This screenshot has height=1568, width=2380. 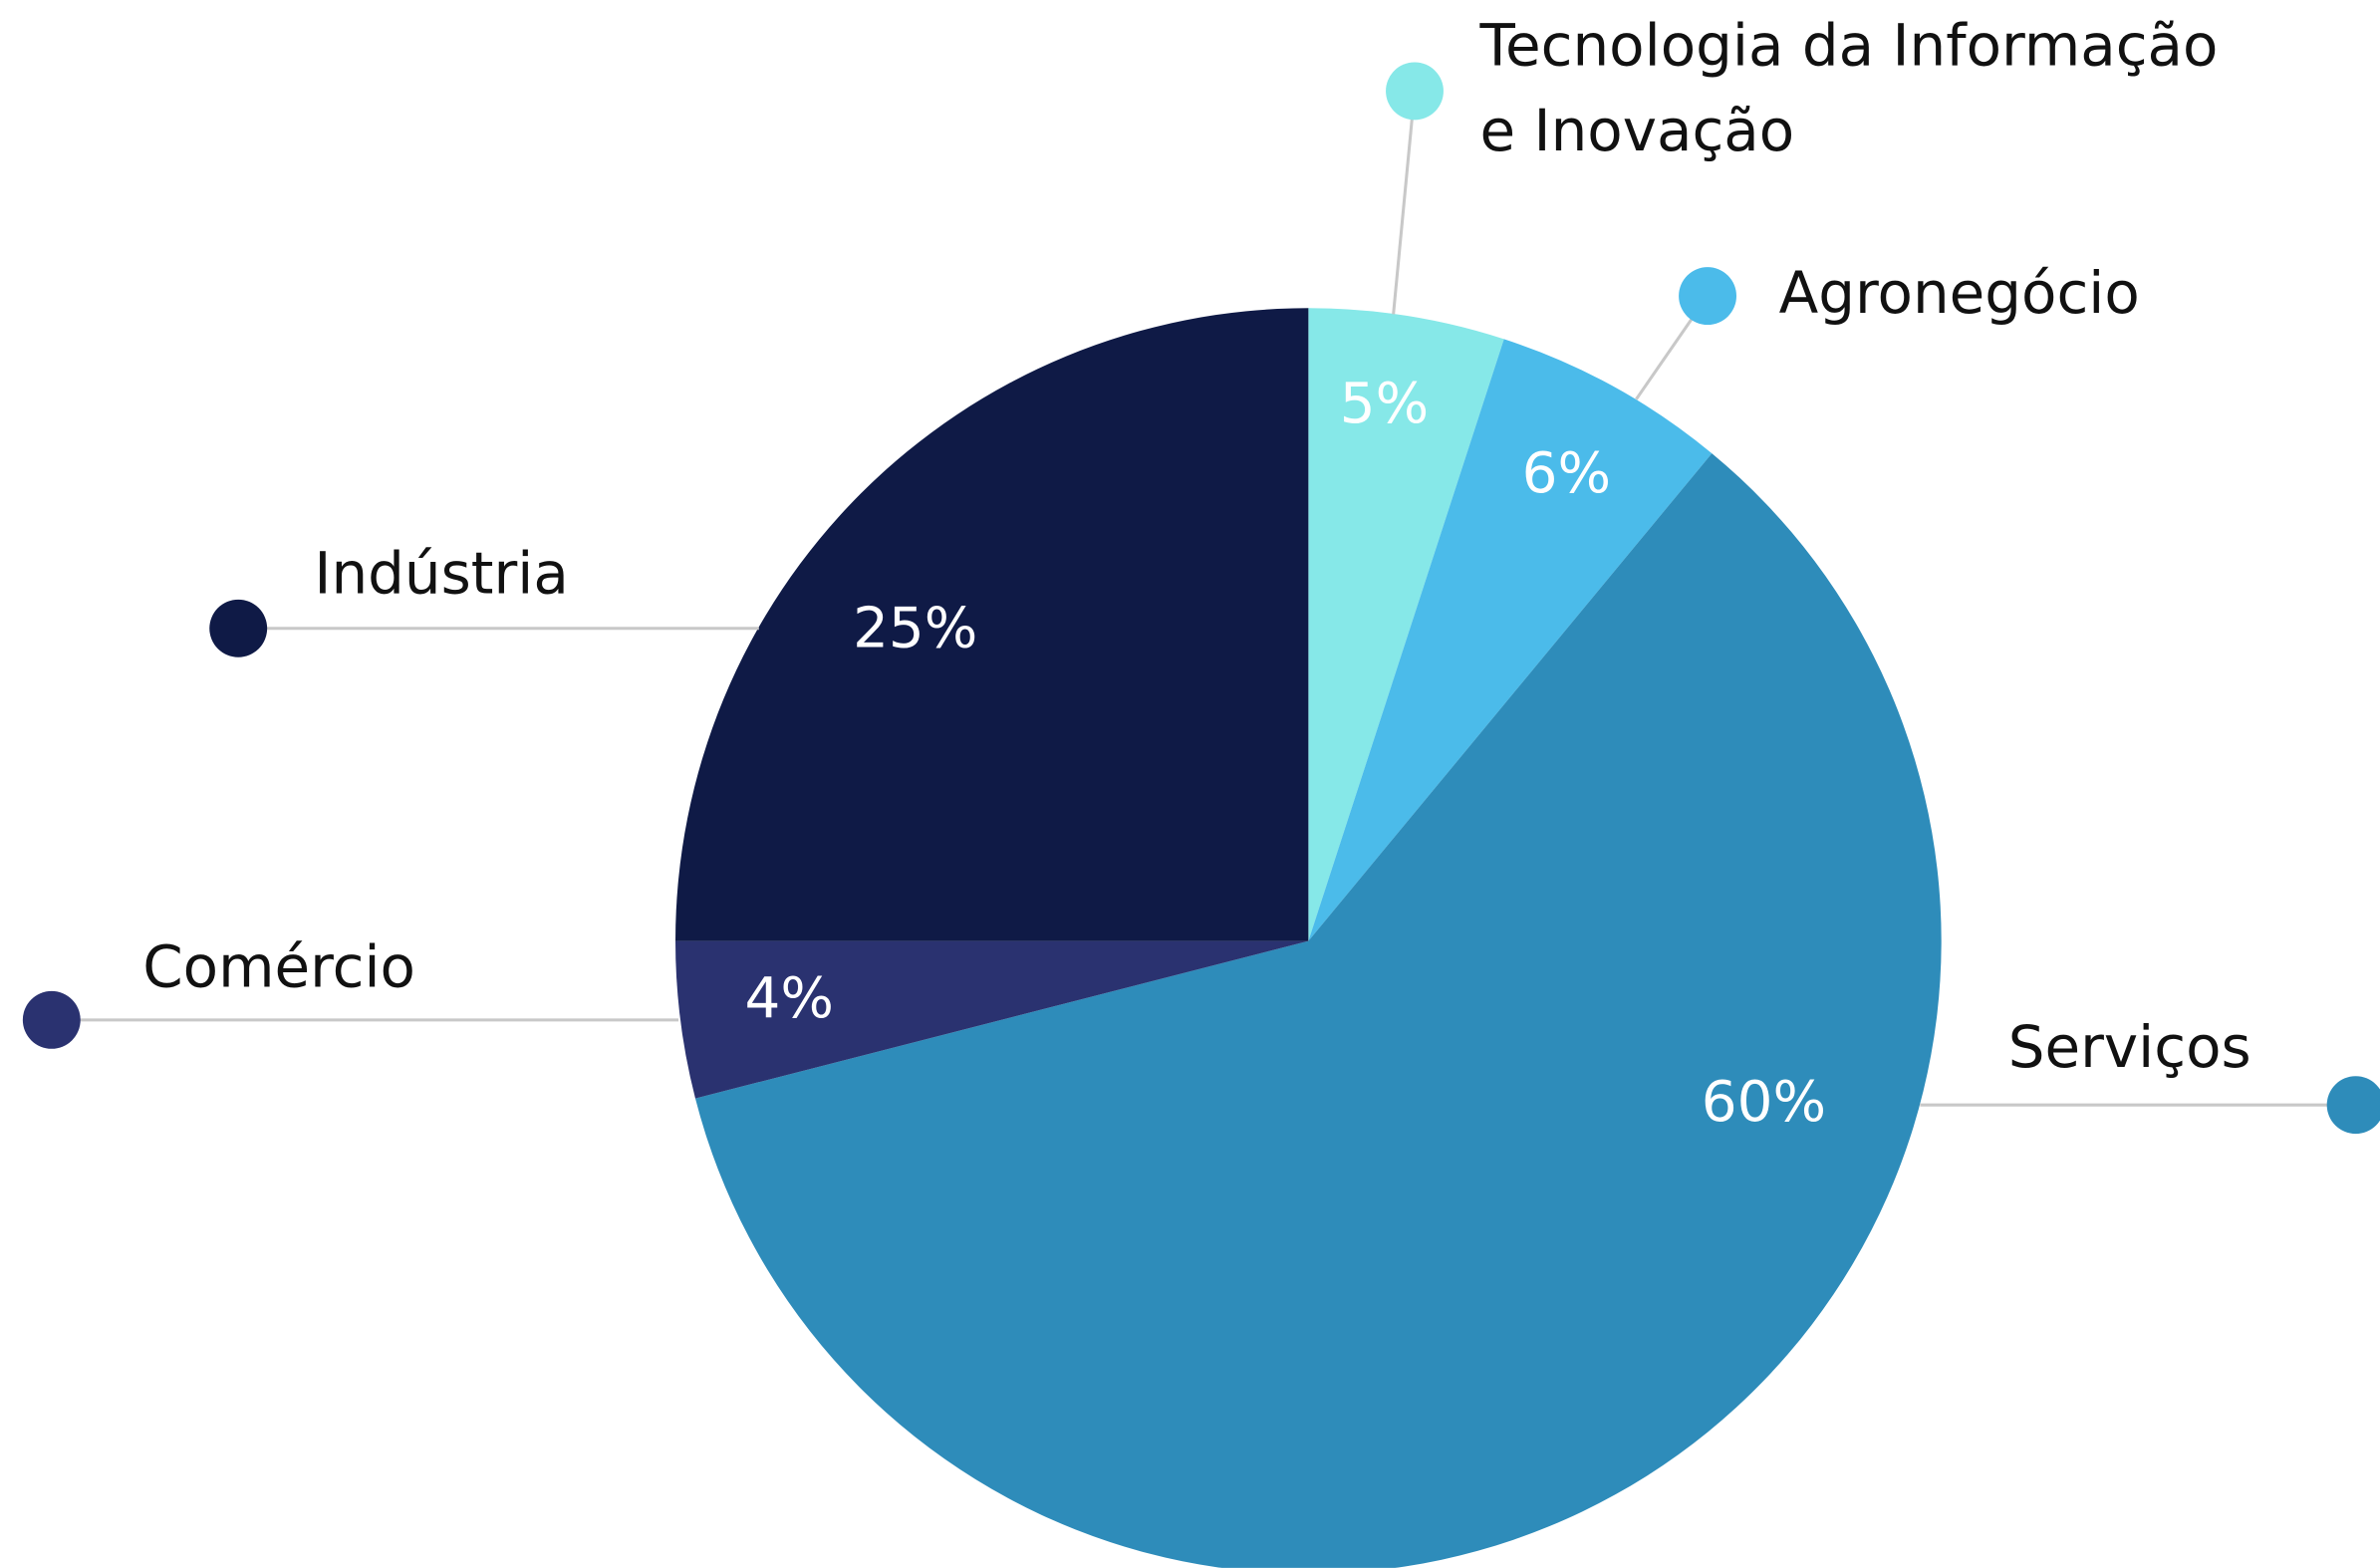 I want to click on category-label: Indústria, so click(x=441, y=574).